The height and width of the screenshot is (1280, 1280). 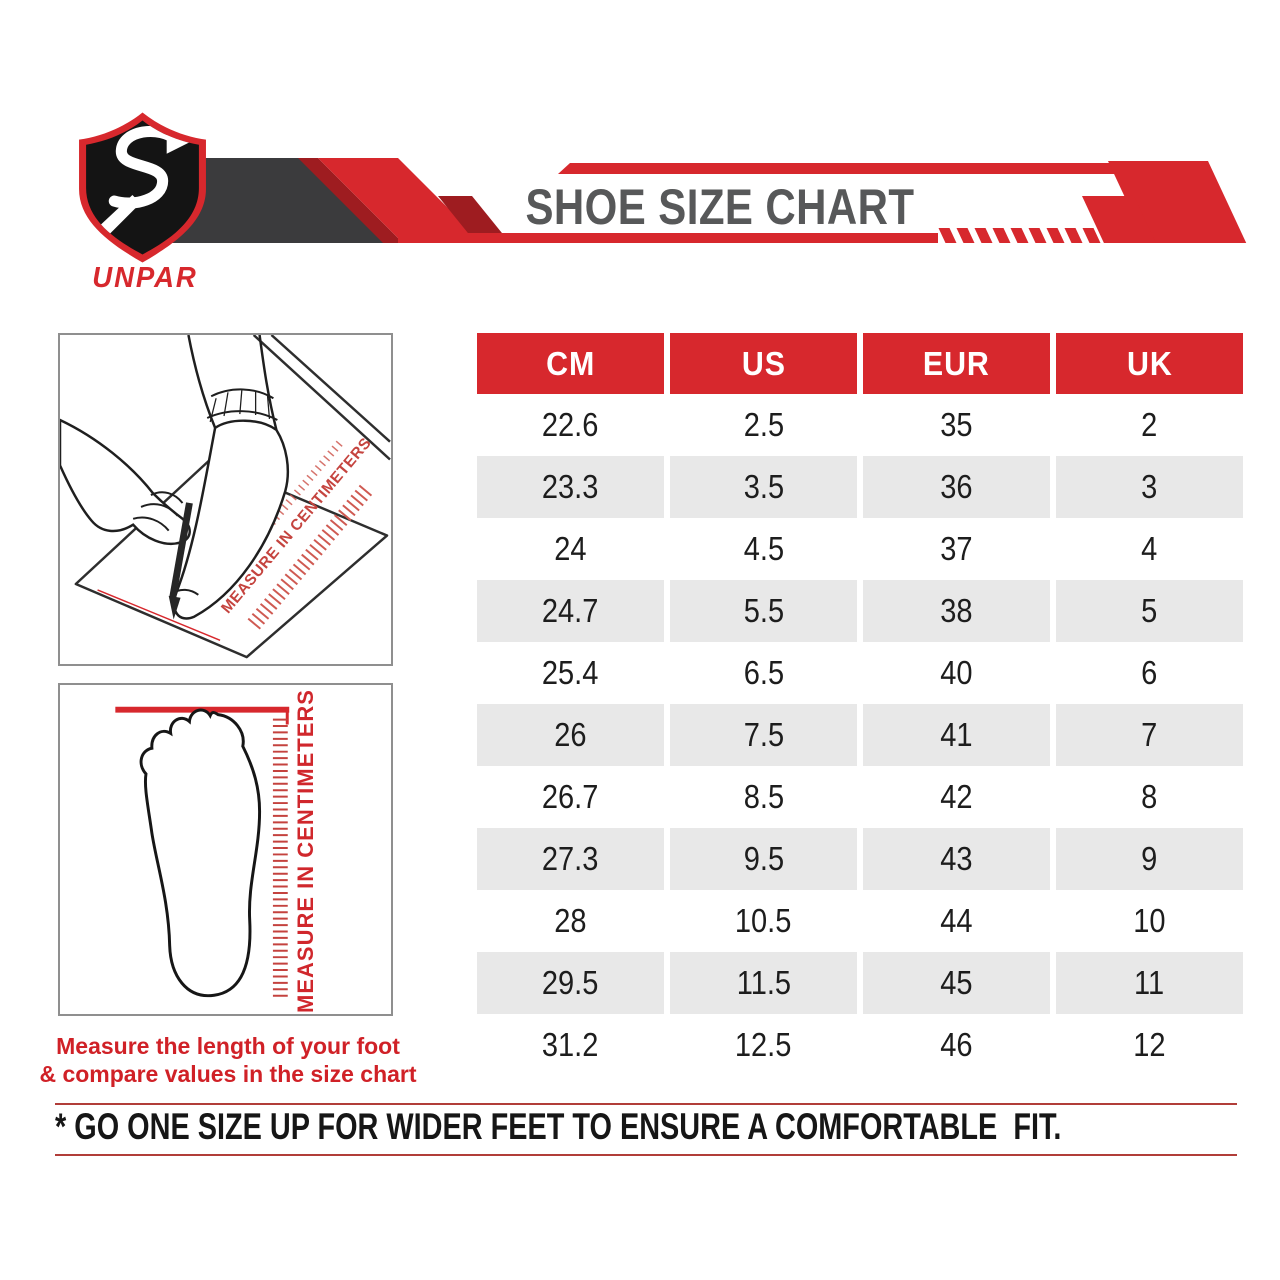 I want to click on table-cell: 24.7, so click(x=570, y=611).